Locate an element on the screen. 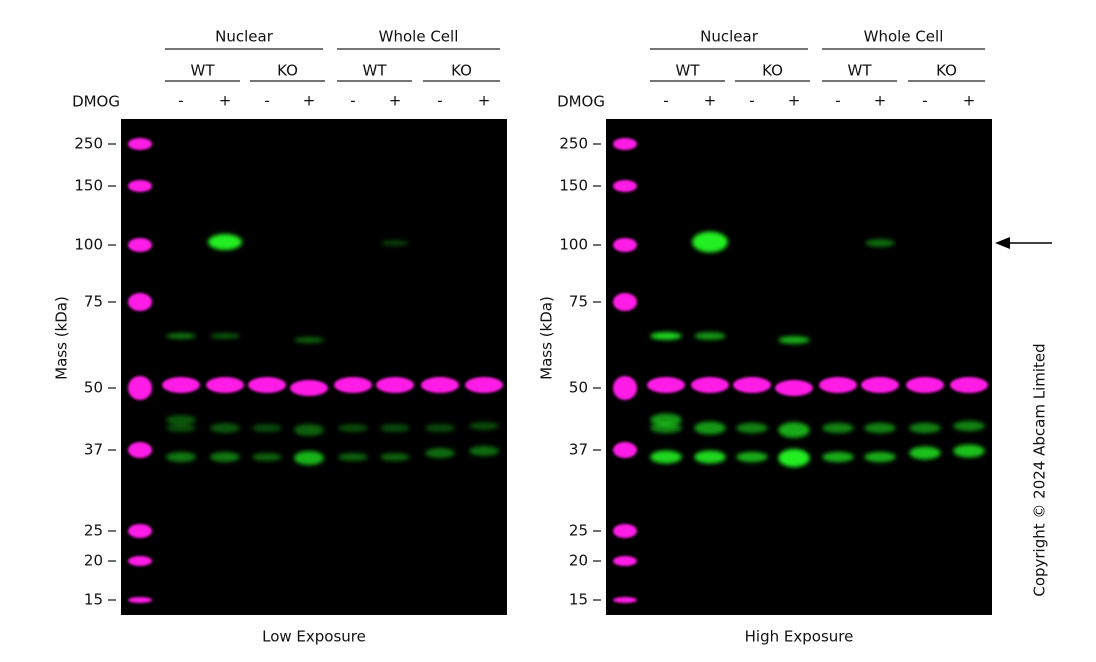  marker-label: 150 is located at coordinates (88, 186).